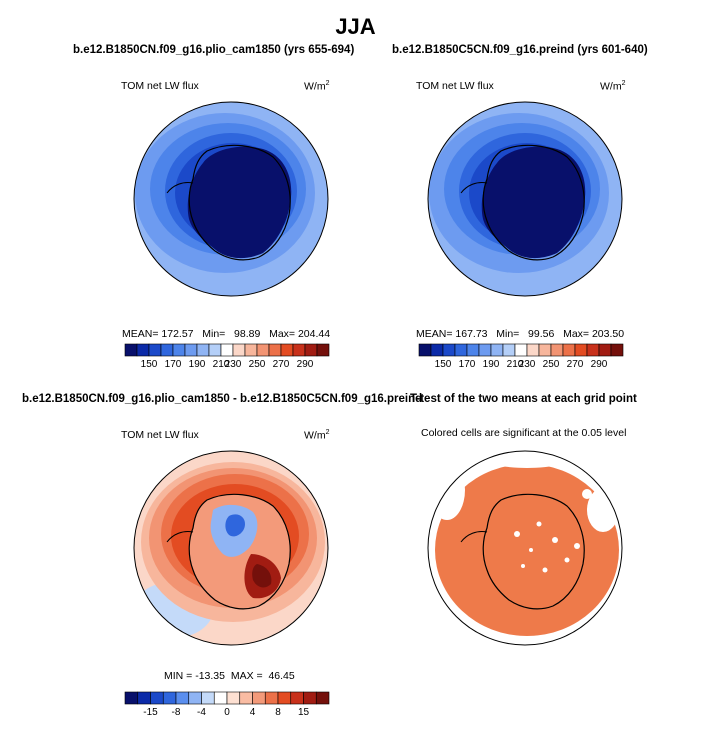  I want to click on panel1-stats: MEAN= 172.57 Min= 98.89 Max= 204.44, so click(226, 334).